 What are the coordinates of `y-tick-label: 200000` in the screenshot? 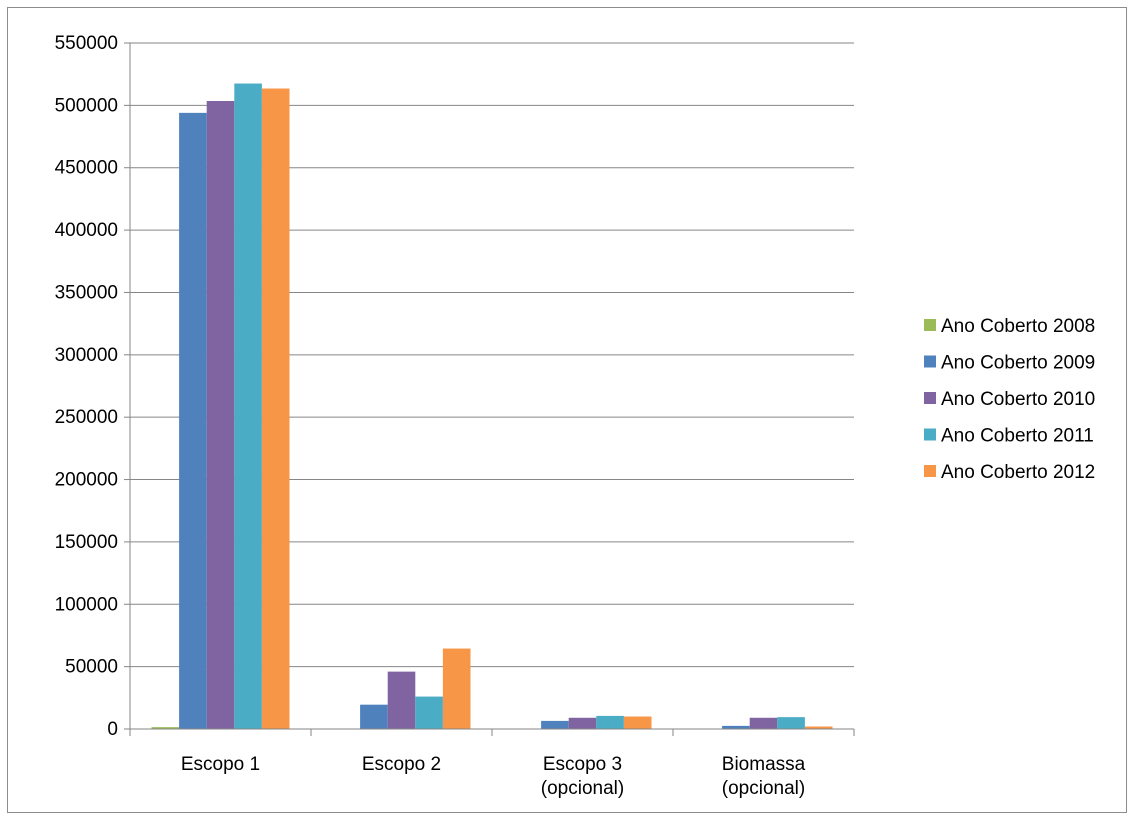 It's located at (86, 480).